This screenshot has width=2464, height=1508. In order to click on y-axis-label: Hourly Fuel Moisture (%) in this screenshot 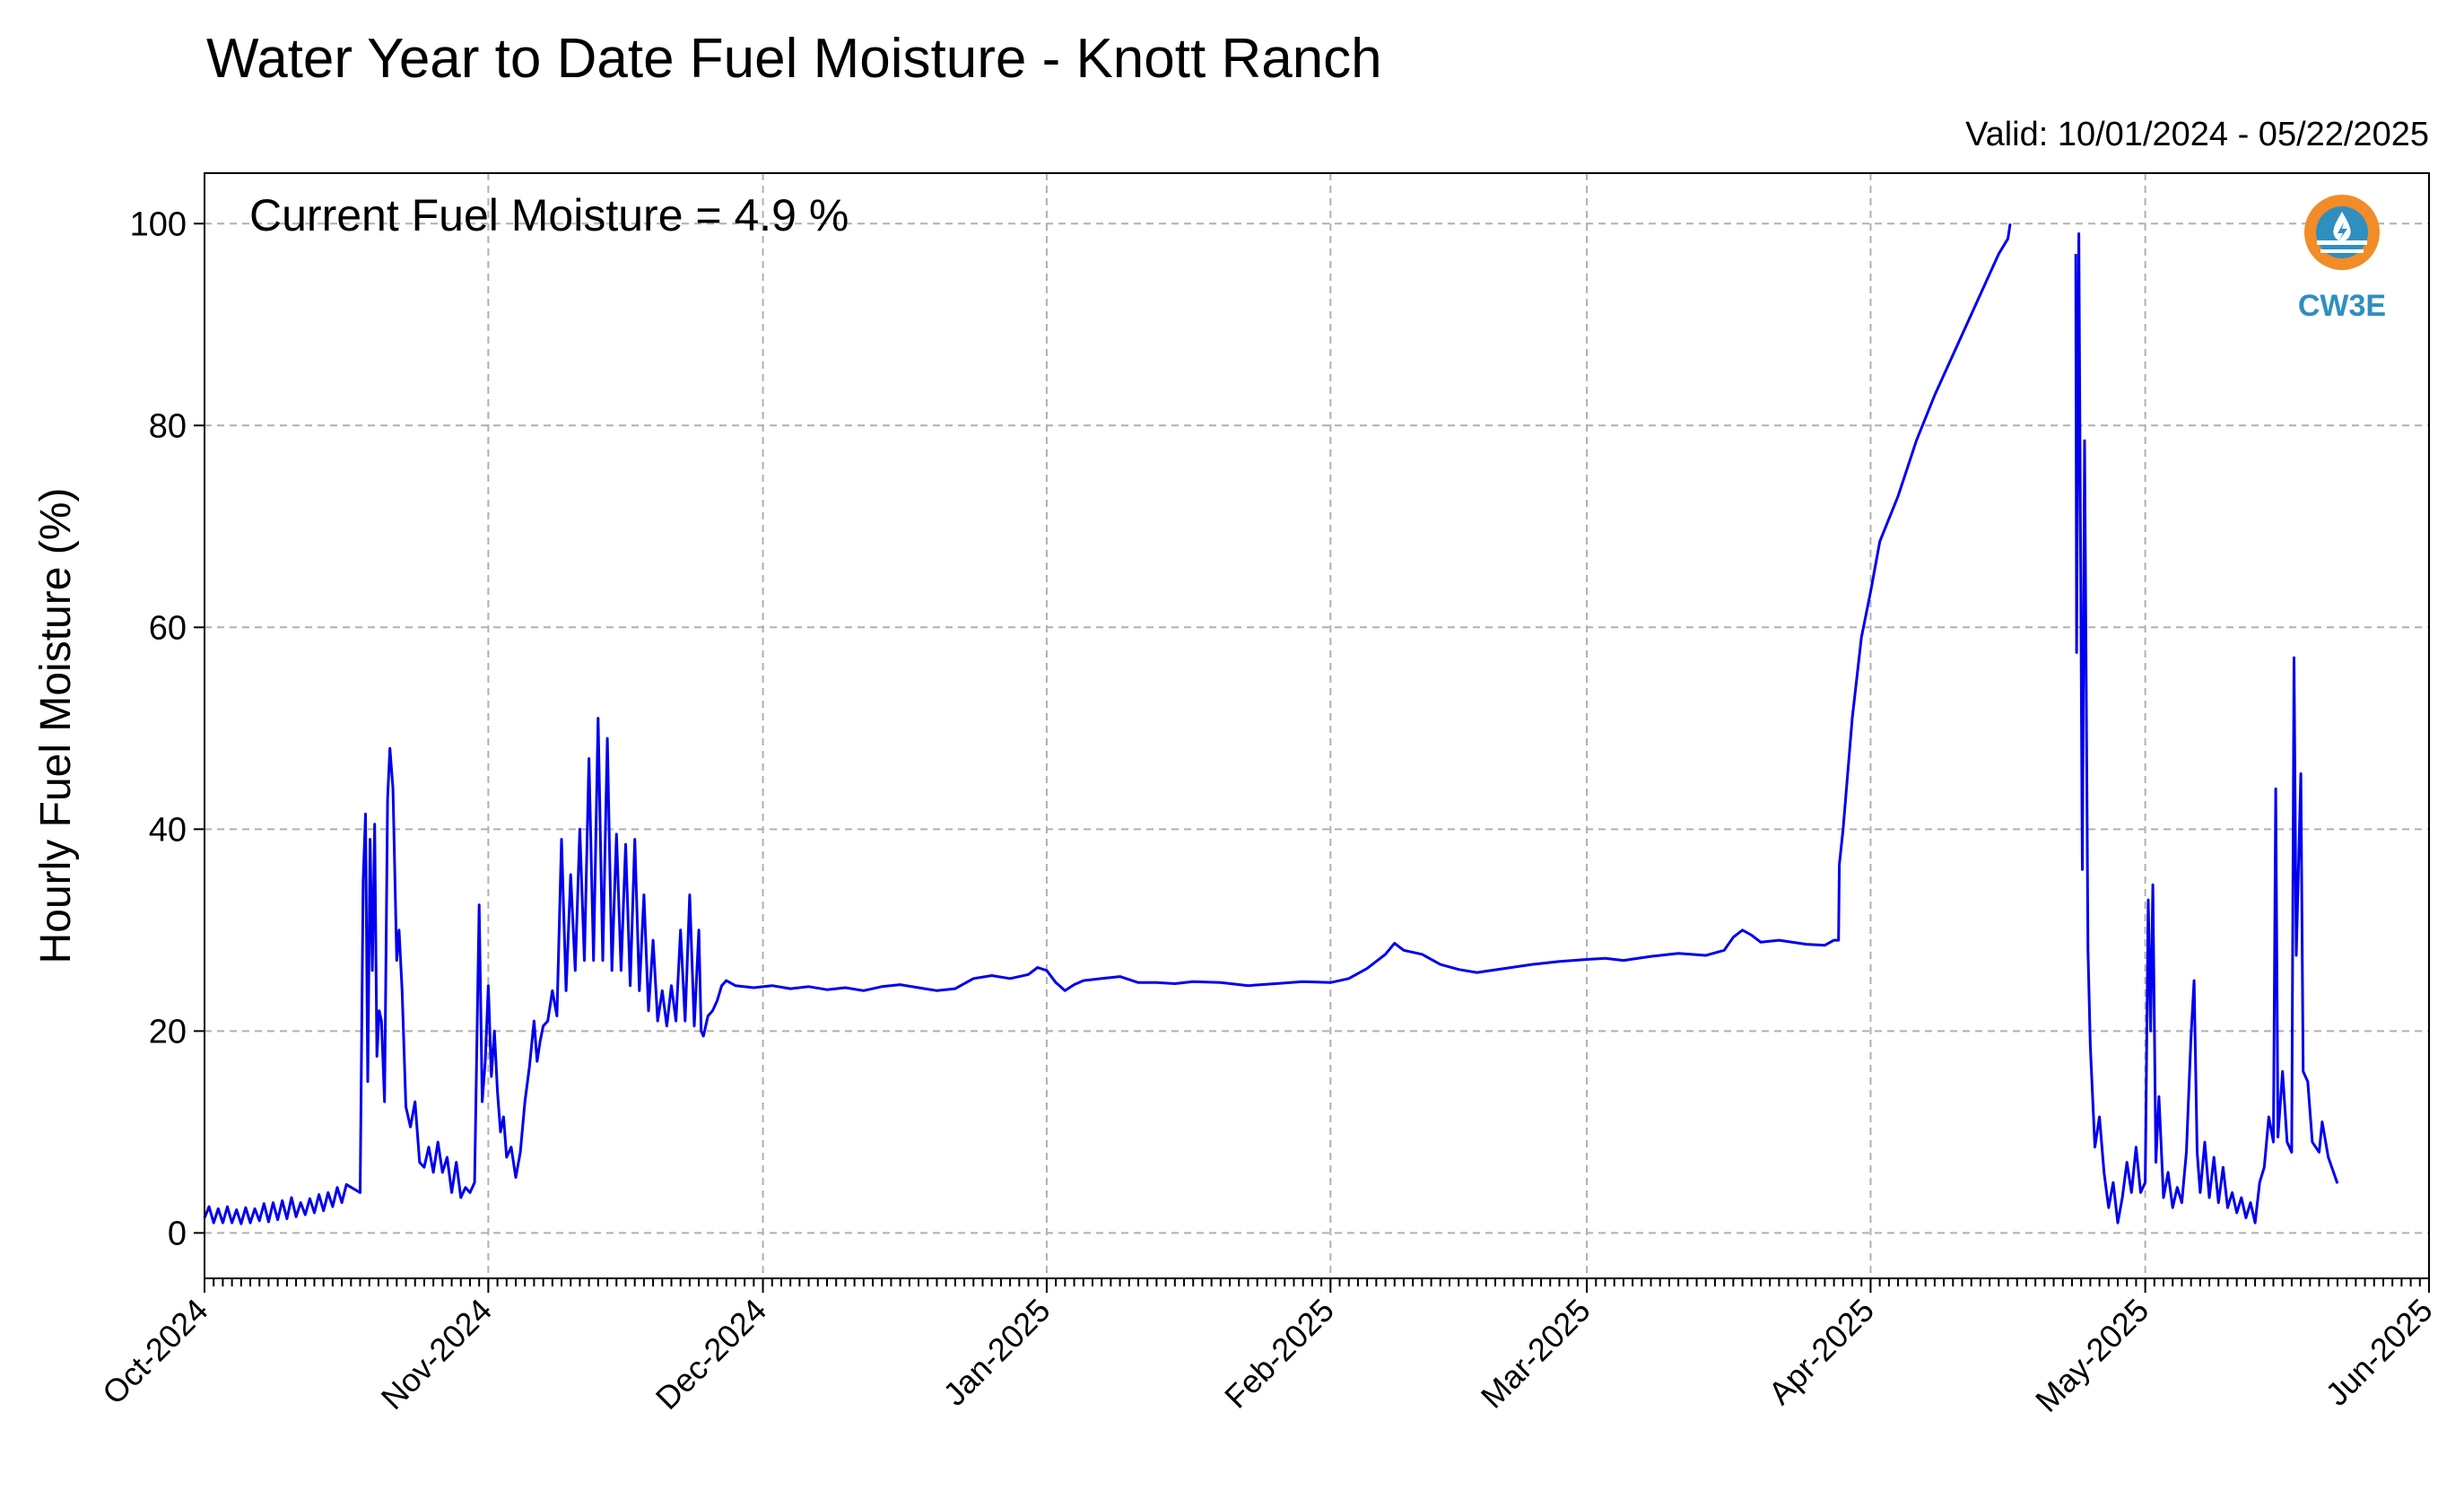, I will do `click(56, 726)`.